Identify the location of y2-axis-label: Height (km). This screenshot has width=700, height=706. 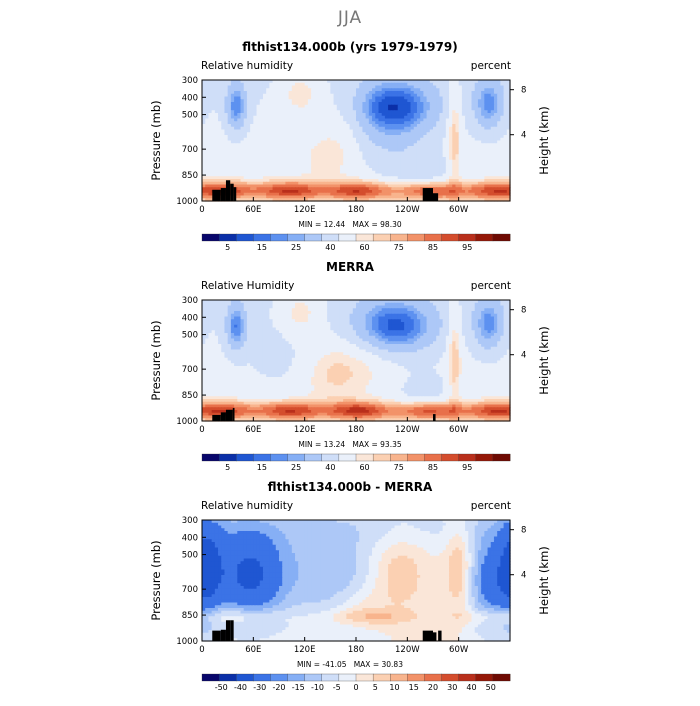
(544, 140).